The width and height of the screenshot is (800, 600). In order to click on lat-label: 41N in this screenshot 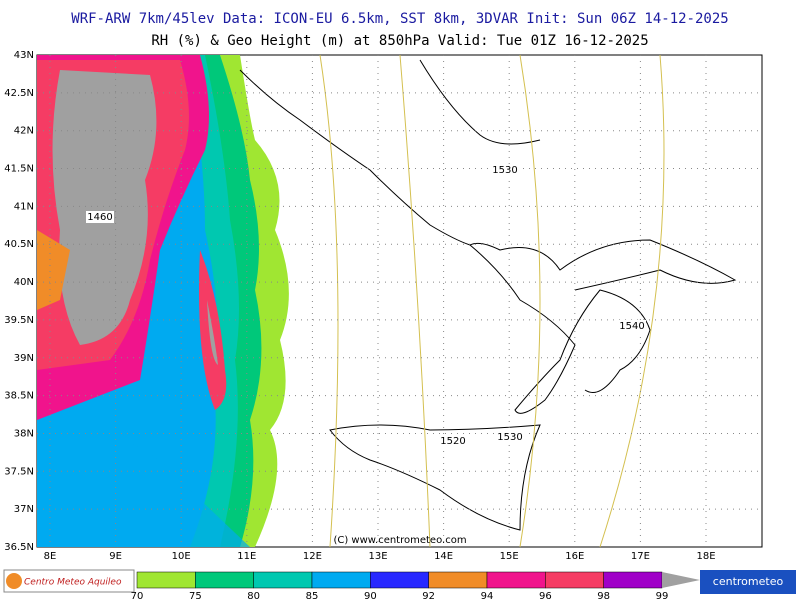, I will do `click(24, 206)`.